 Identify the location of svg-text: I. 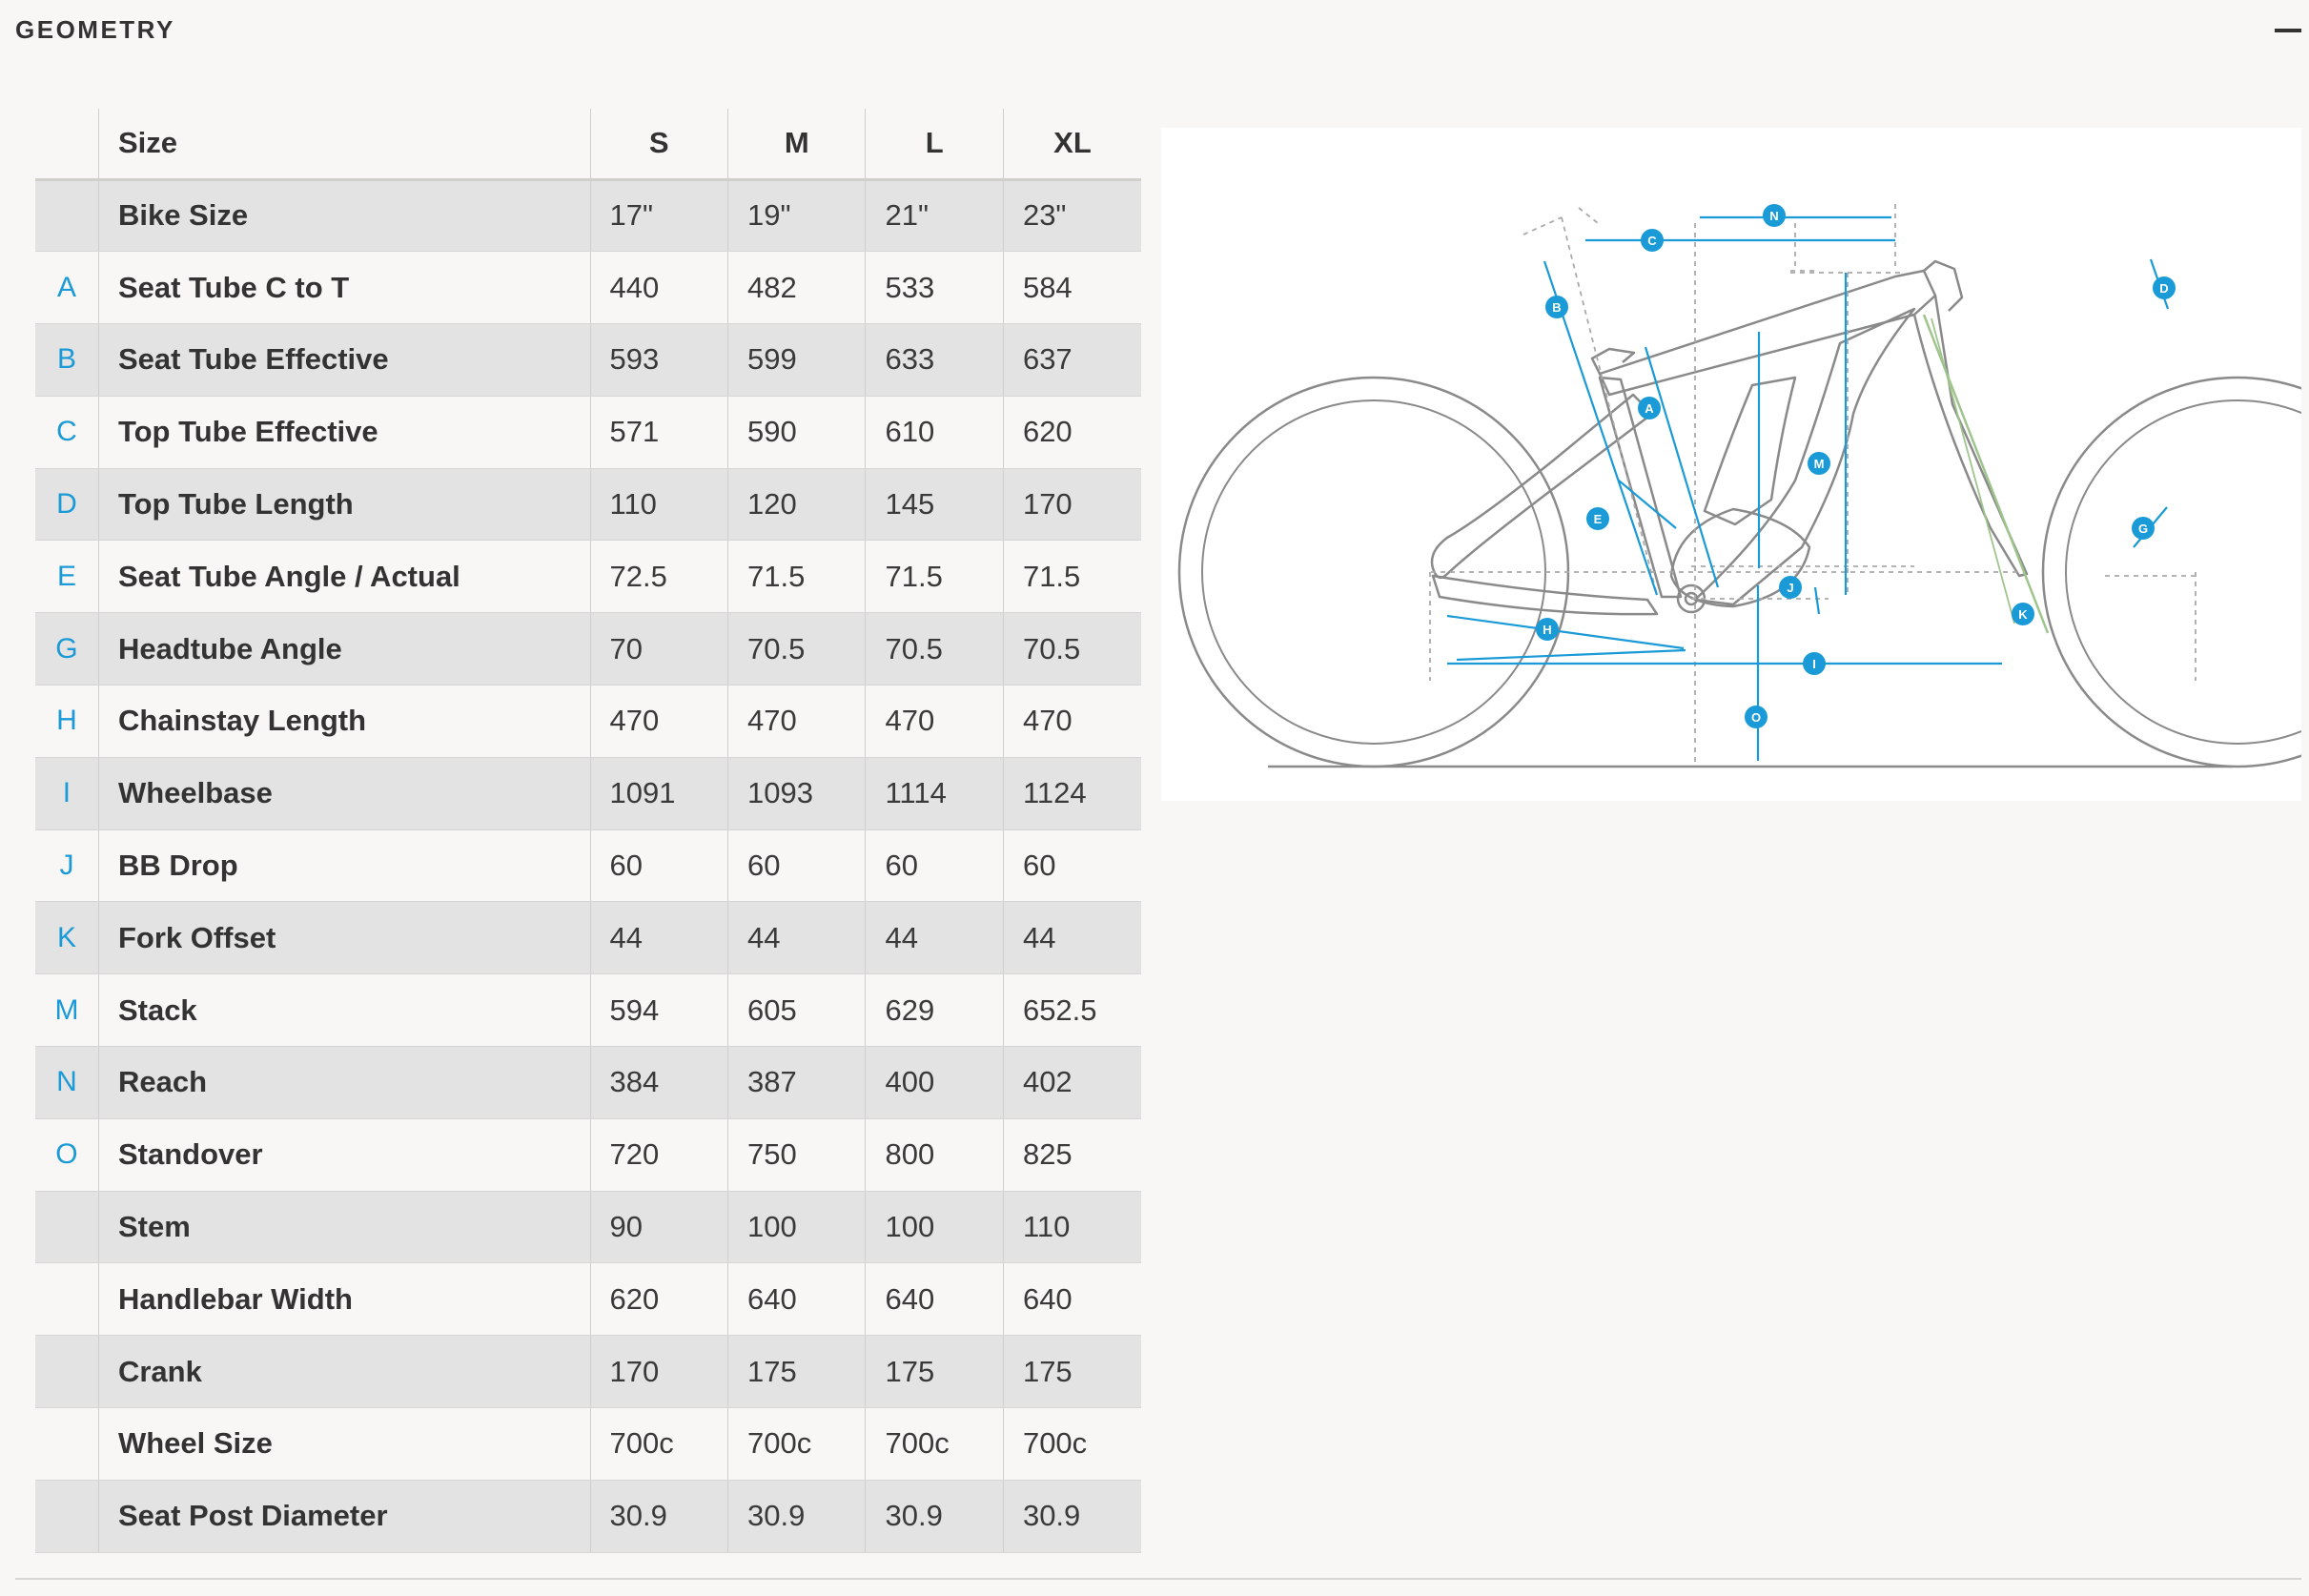
(1814, 664).